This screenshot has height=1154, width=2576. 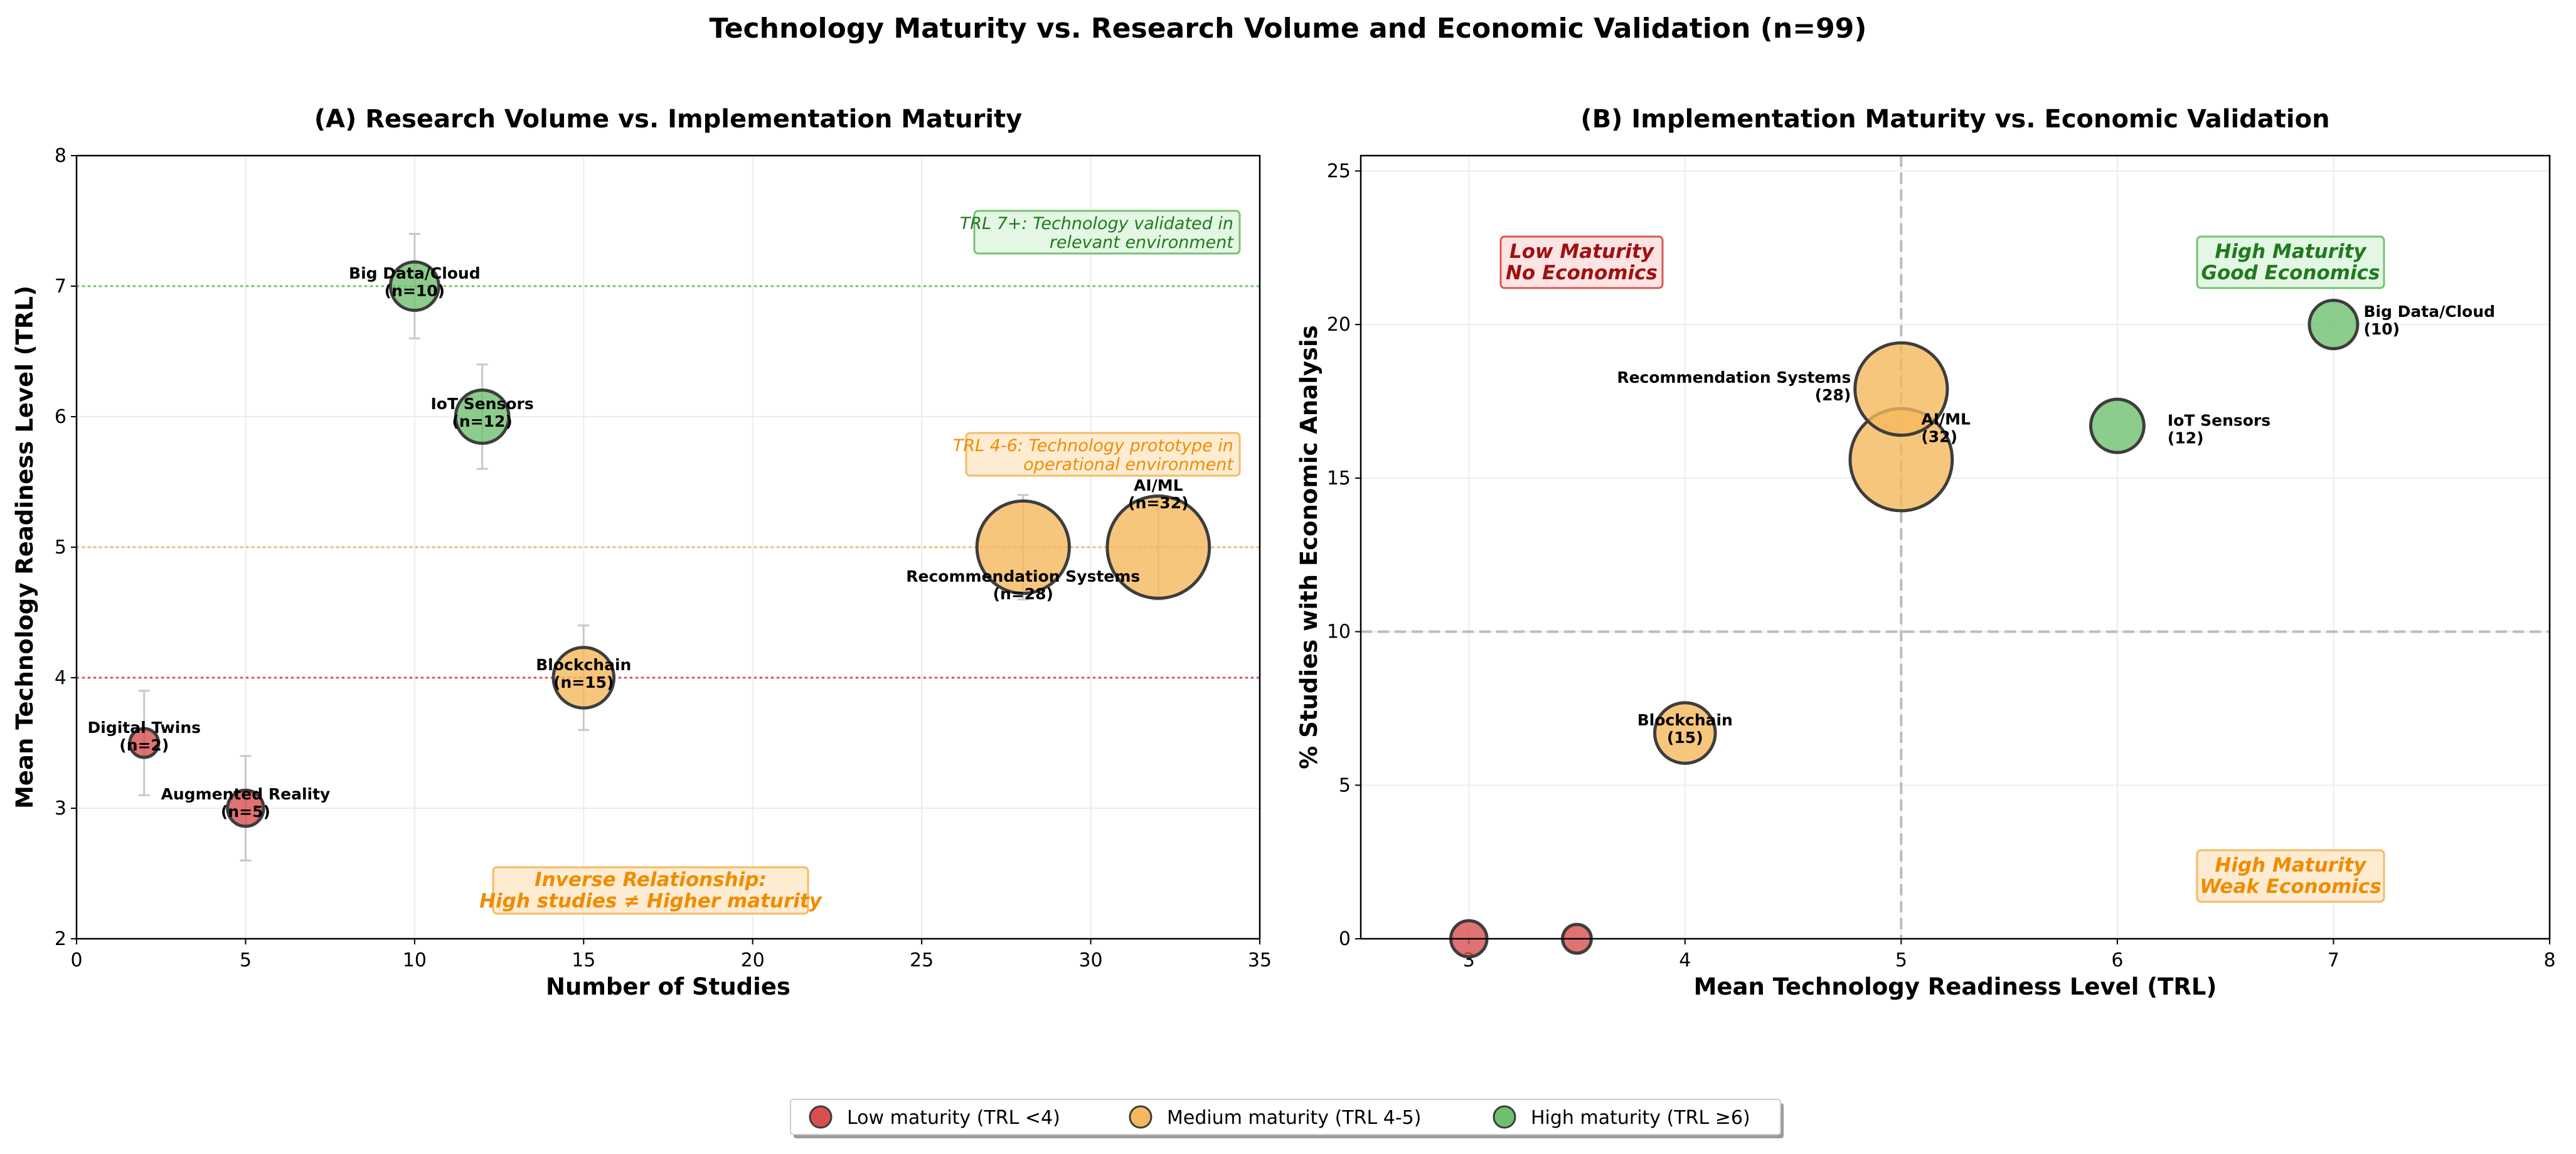 What do you see at coordinates (1141, 1117) in the screenshot?
I see `legend-marker-medium` at bounding box center [1141, 1117].